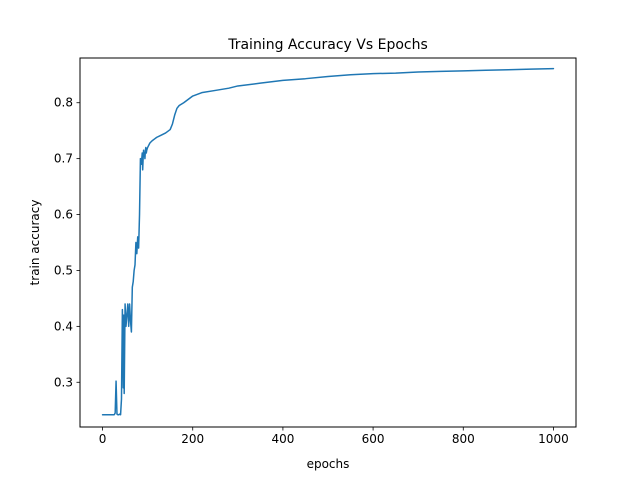 The height and width of the screenshot is (484, 640). What do you see at coordinates (373, 439) in the screenshot?
I see `x-tick-label: 600` at bounding box center [373, 439].